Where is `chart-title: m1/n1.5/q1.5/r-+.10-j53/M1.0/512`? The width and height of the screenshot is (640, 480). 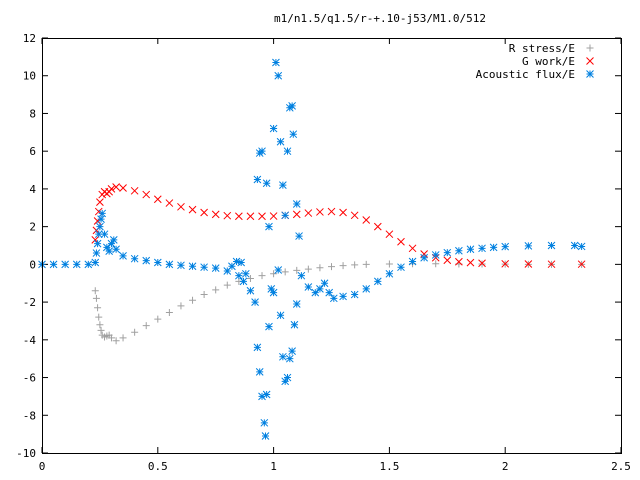
chart-title: m1/n1.5/q1.5/r-+.10-j53/M1.0/512 is located at coordinates (380, 18).